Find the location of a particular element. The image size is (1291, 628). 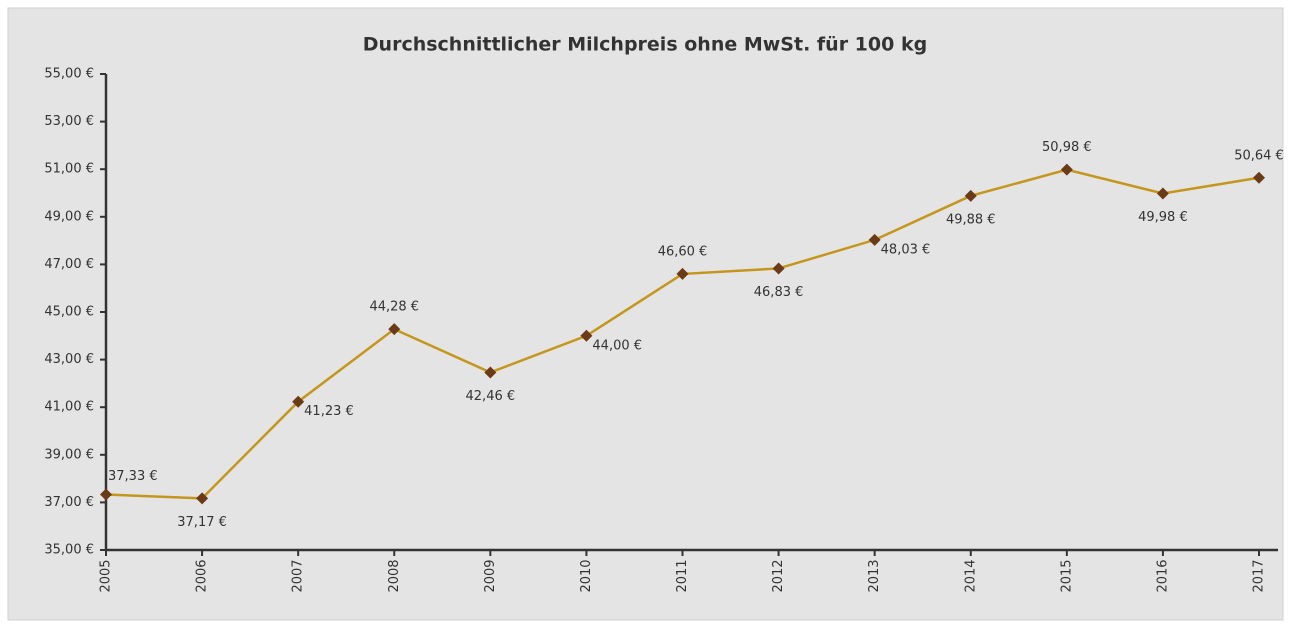

x-tick-label: 2017 is located at coordinates (1259, 575).